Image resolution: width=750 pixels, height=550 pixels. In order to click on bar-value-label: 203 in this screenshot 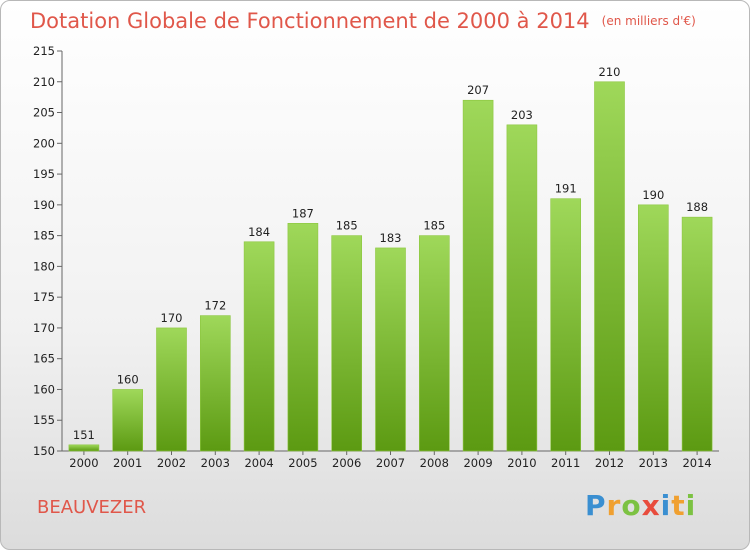, I will do `click(522, 115)`.